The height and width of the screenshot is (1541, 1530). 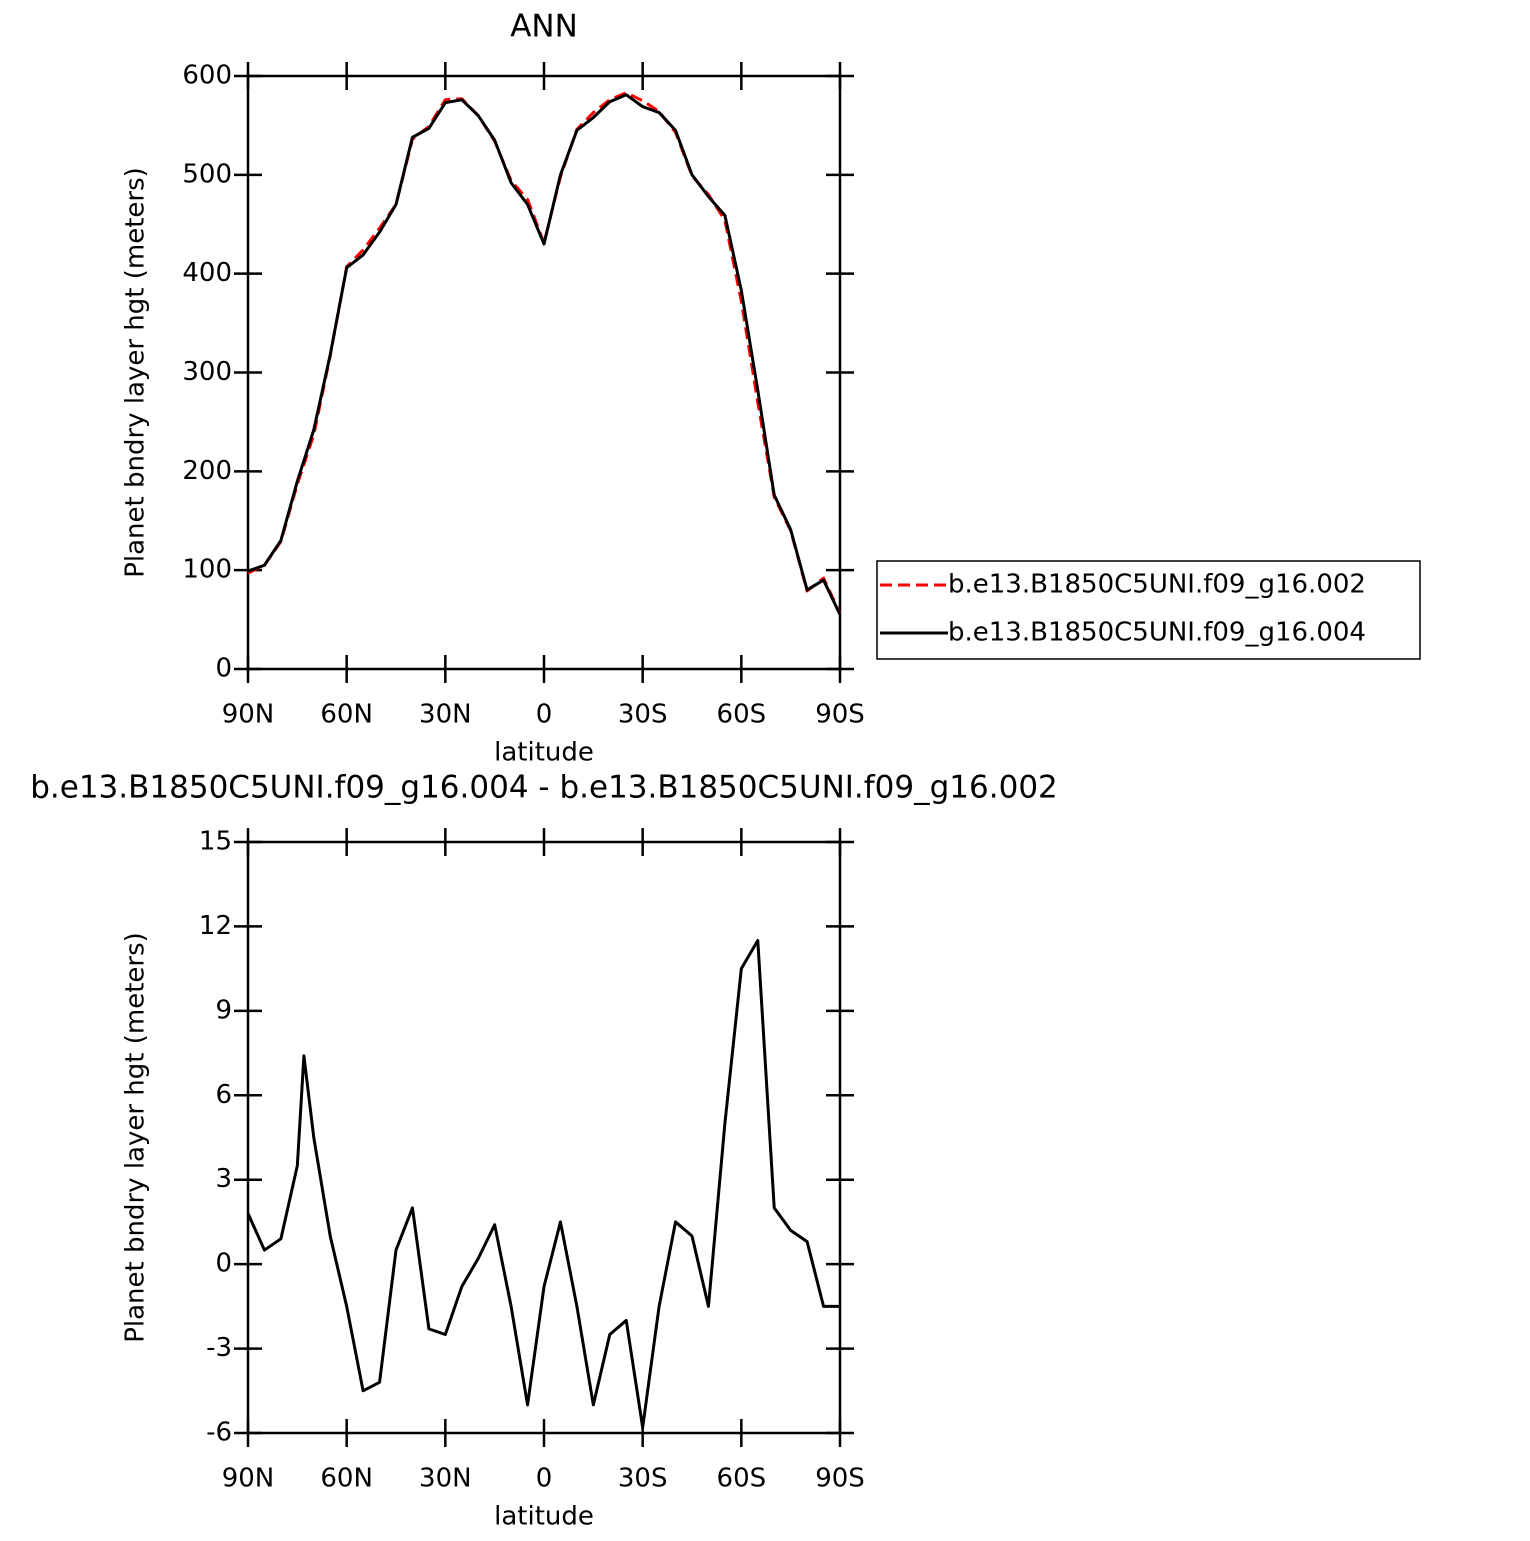 I want to click on chart-title: ANN, so click(x=544, y=27).